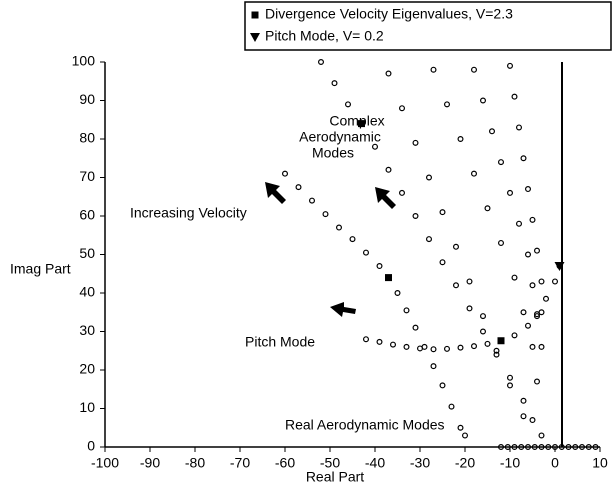 The width and height of the screenshot is (616, 489). Describe the element at coordinates (87, 253) in the screenshot. I see `y-tick-label: 50` at that location.